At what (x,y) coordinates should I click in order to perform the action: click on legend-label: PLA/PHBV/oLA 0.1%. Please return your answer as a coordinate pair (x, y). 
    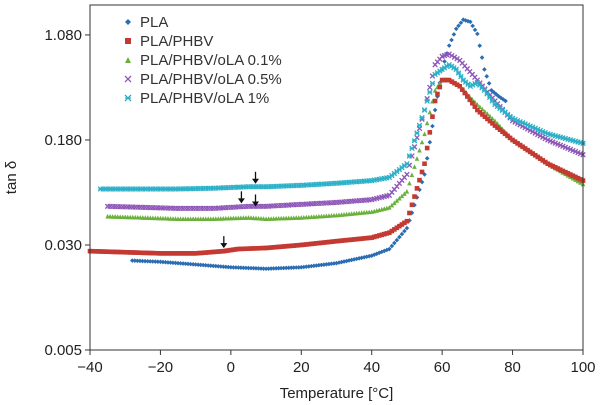
    Looking at the image, I should click on (211, 60).